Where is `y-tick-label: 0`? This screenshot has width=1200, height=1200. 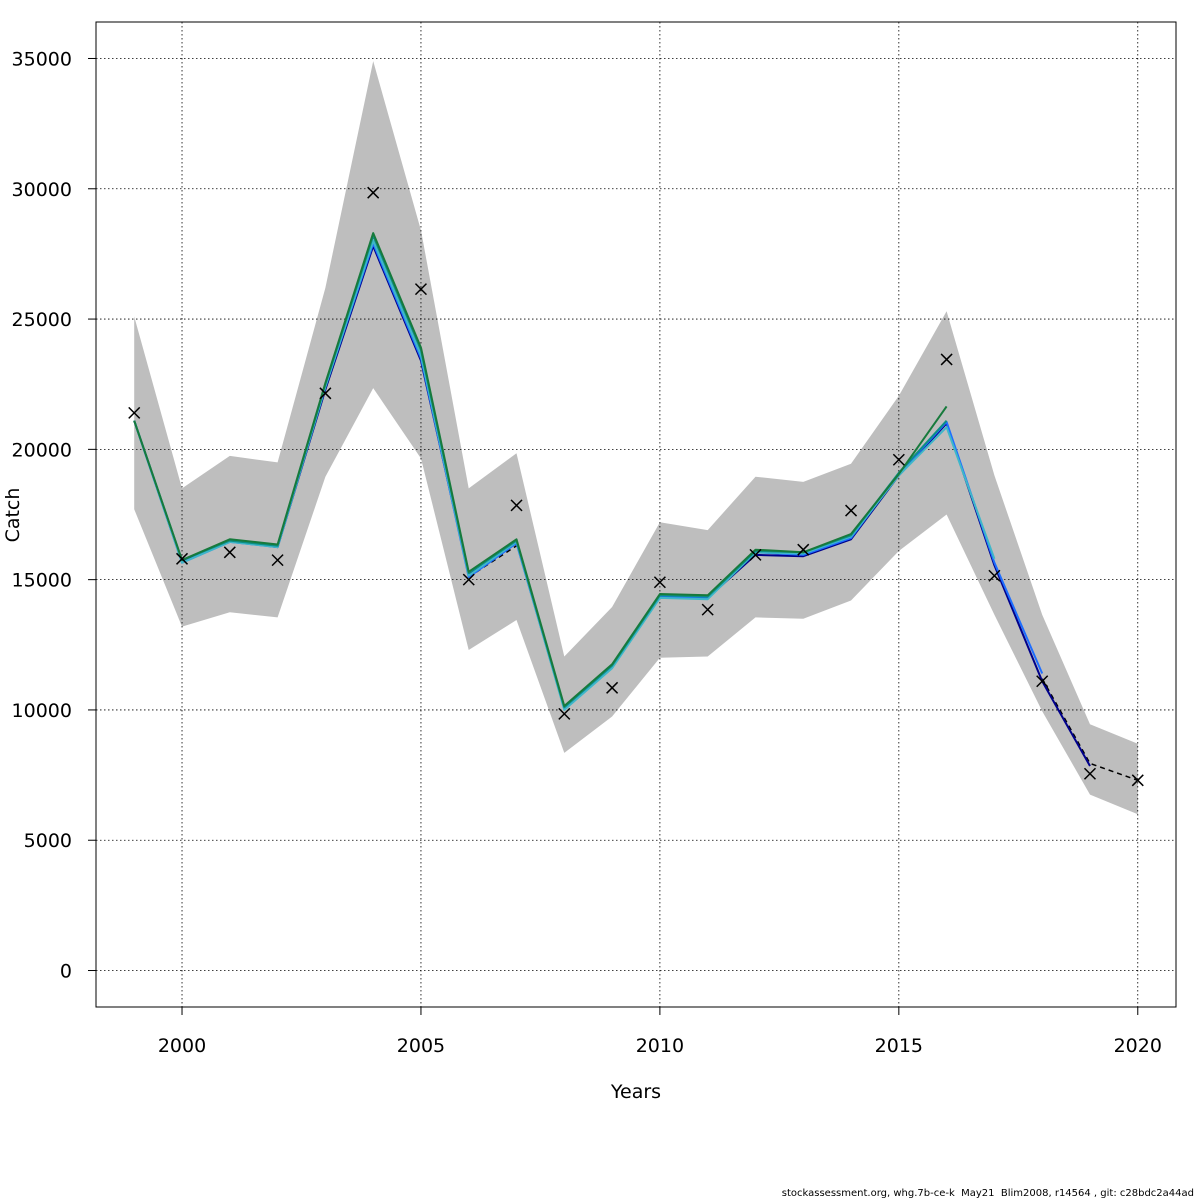 y-tick-label: 0 is located at coordinates (66, 972).